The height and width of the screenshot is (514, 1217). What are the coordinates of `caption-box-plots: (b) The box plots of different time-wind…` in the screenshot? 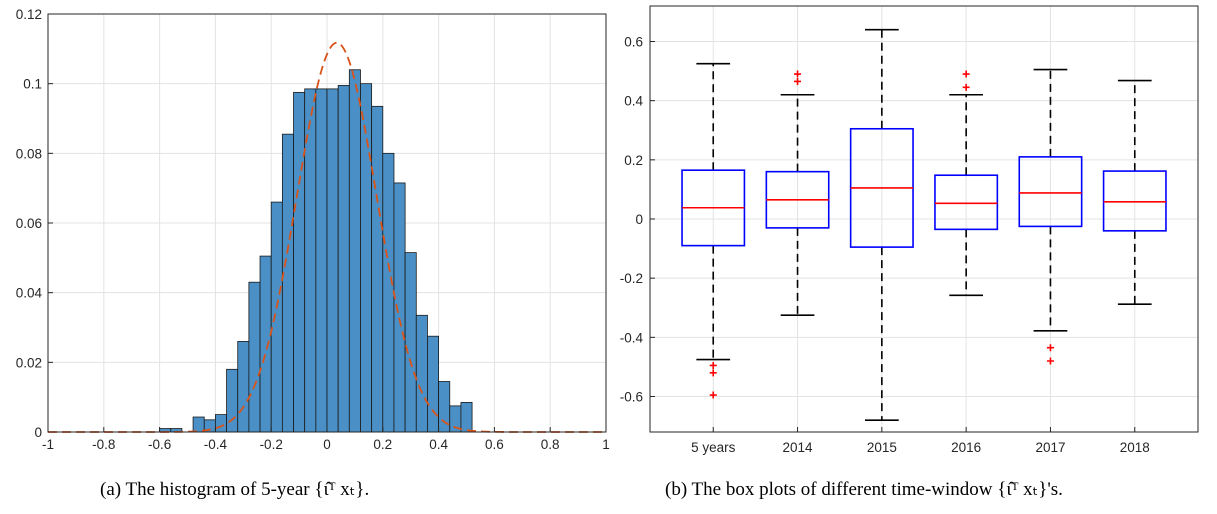 It's located at (864, 489).